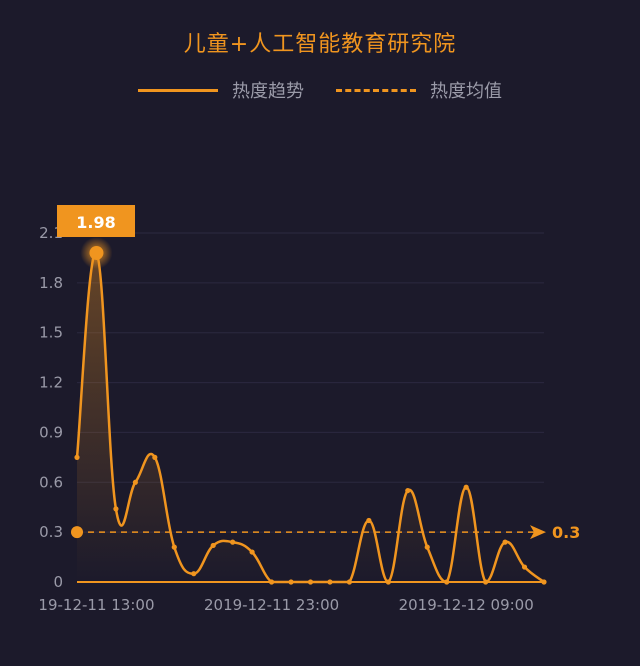 The width and height of the screenshot is (640, 666). What do you see at coordinates (271, 605) in the screenshot?
I see `x-tick-label: 2019-12-11 23:00` at bounding box center [271, 605].